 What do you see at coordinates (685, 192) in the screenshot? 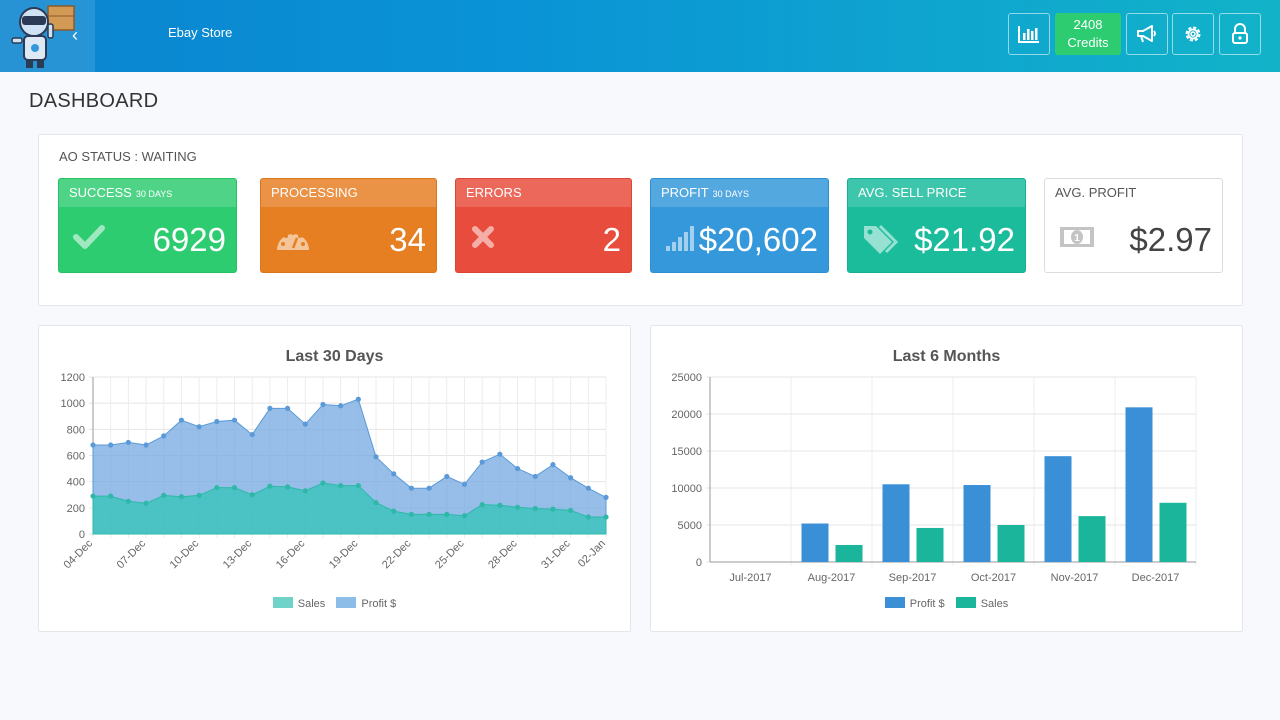
I see `profit-label: PROFIT` at bounding box center [685, 192].